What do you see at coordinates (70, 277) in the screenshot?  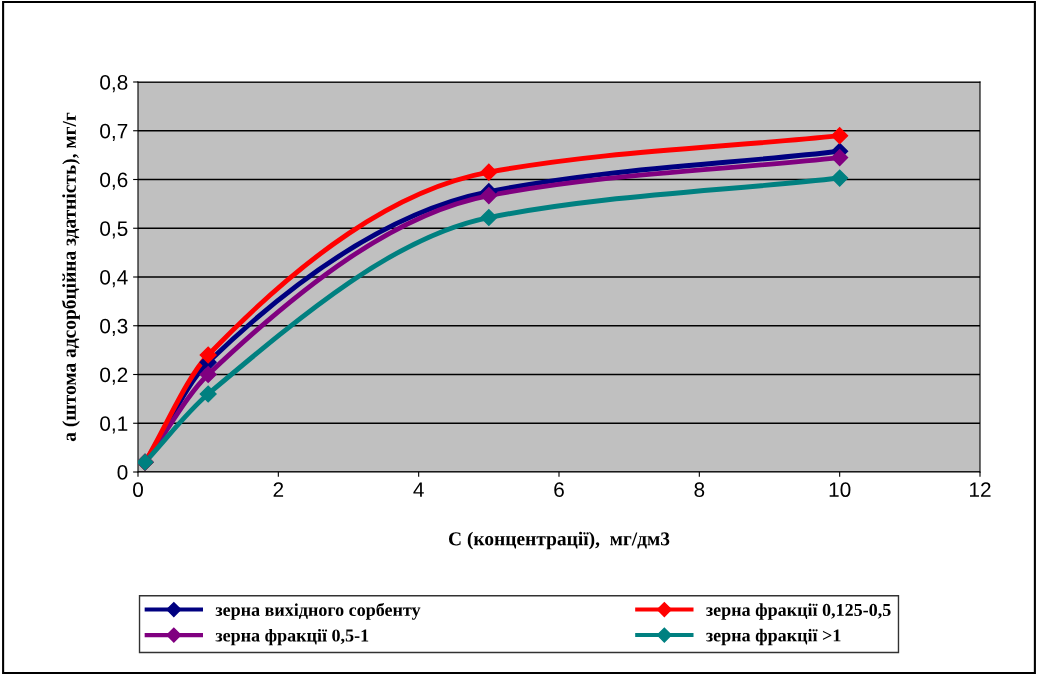 I see `y-axis-title: a (штома адсорбційна здатність), мг/г` at bounding box center [70, 277].